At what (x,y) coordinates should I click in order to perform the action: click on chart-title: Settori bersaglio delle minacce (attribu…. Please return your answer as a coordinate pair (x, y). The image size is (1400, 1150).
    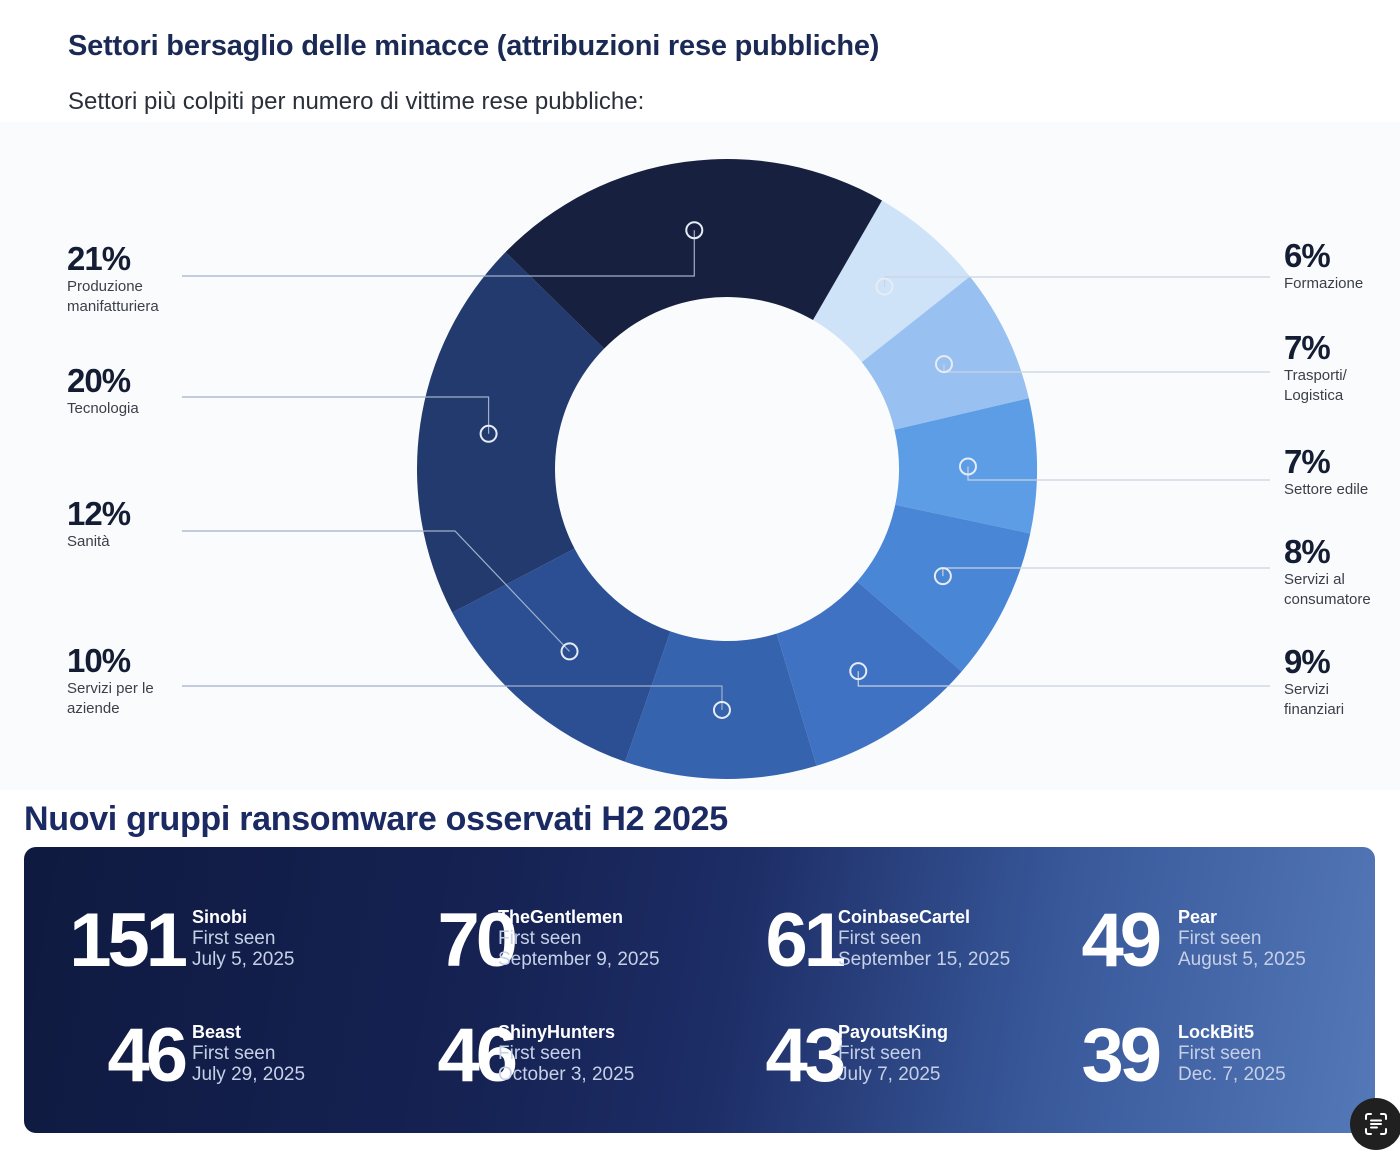
    Looking at the image, I should click on (474, 46).